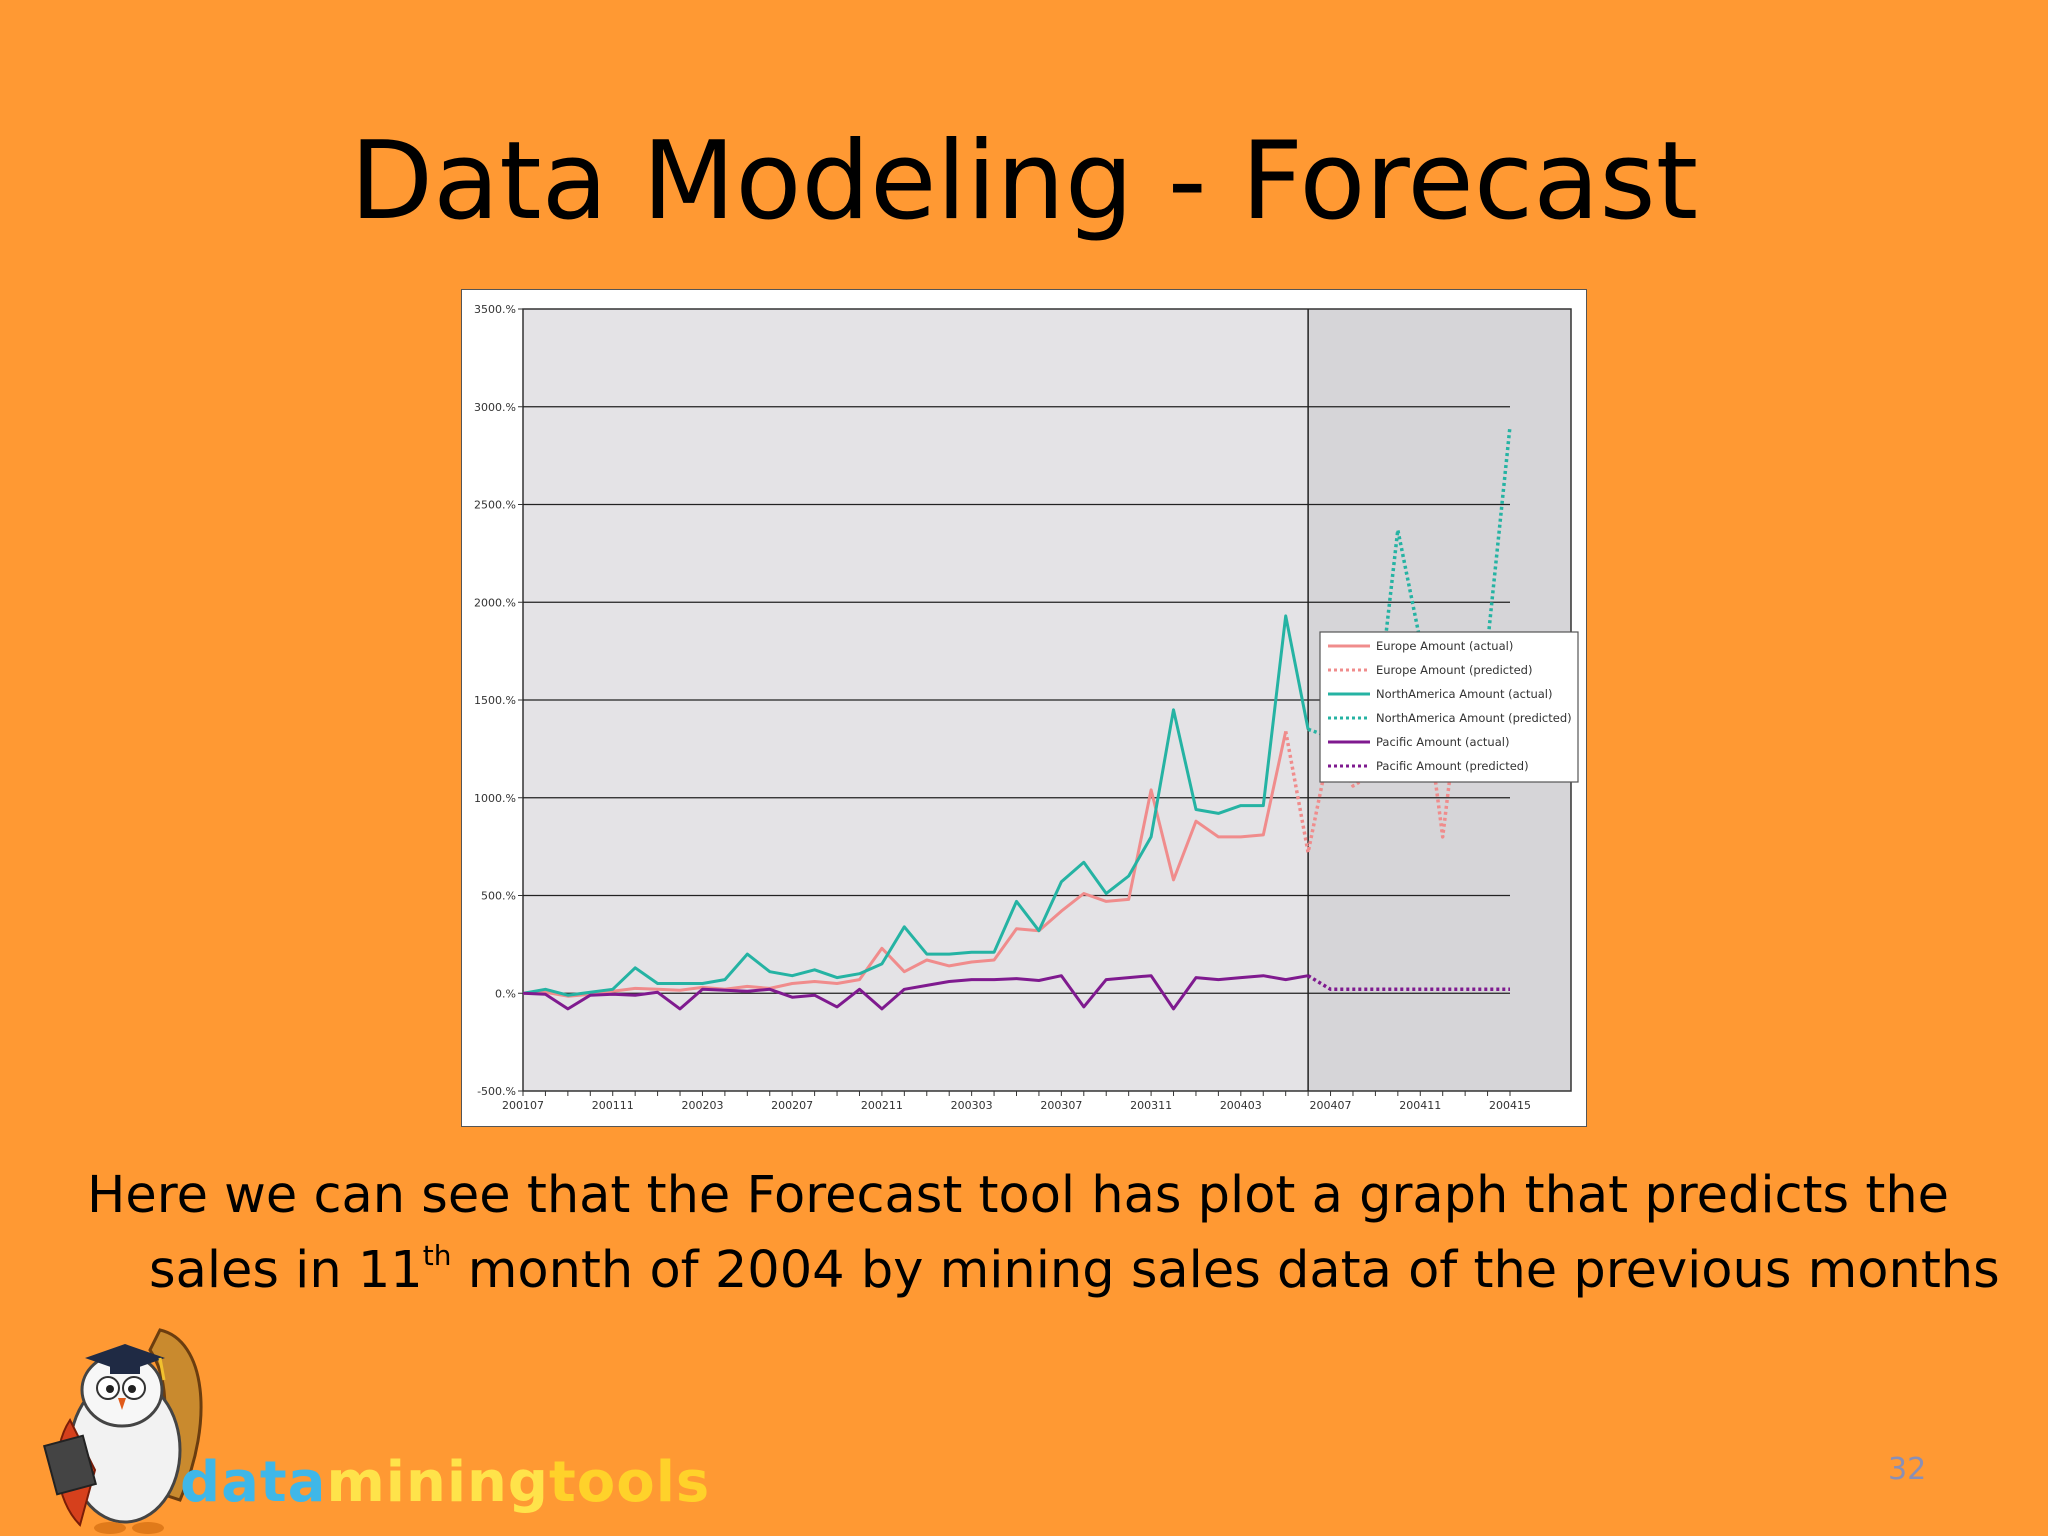 Image resolution: width=2048 pixels, height=1536 pixels. I want to click on series-line-pacific-amount-predicted, so click(1408, 983).